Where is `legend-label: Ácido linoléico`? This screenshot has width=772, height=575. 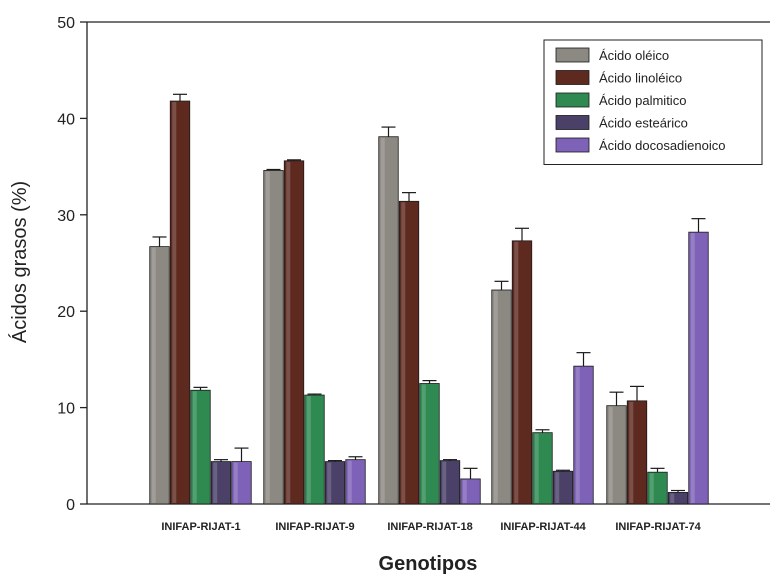 legend-label: Ácido linoléico is located at coordinates (640, 78).